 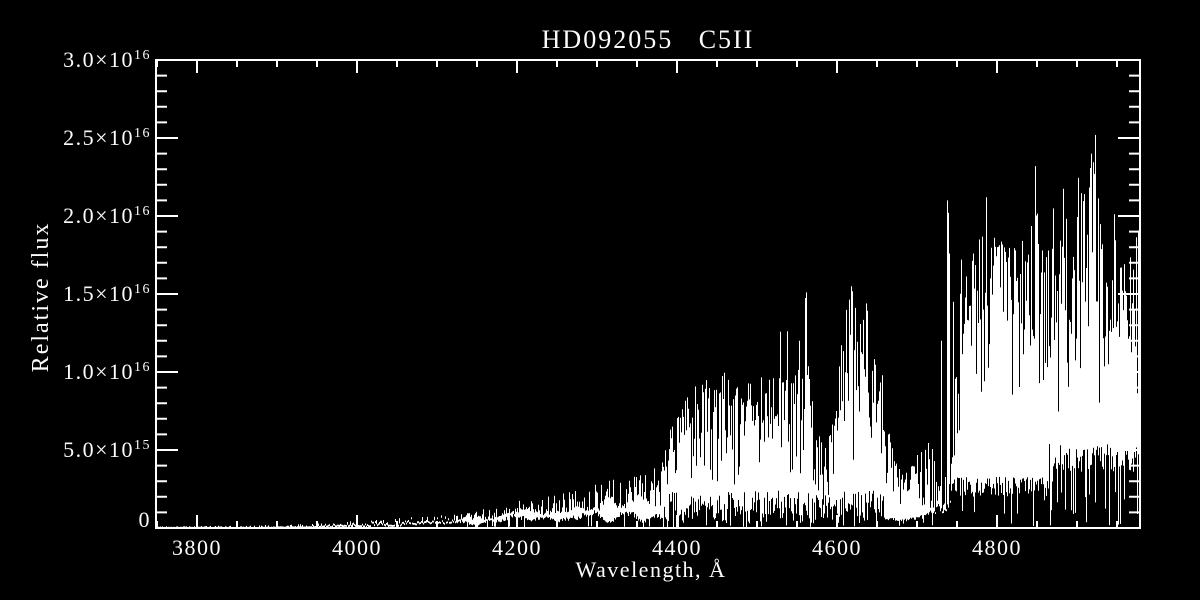 I want to click on svg-text: 4200, so click(x=517, y=547).